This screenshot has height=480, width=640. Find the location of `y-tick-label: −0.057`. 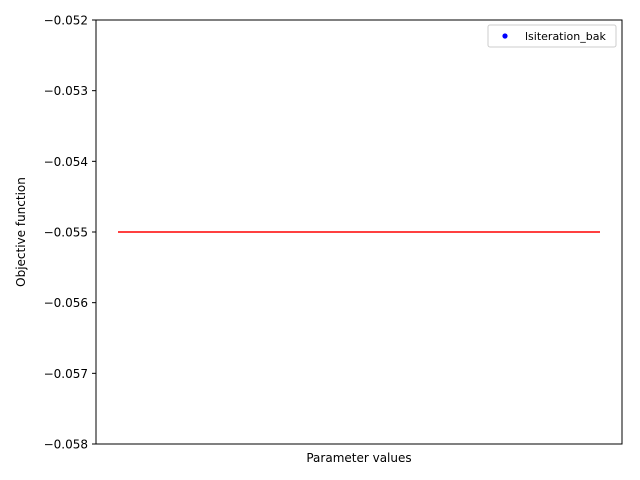

y-tick-label: −0.057 is located at coordinates (66, 374).